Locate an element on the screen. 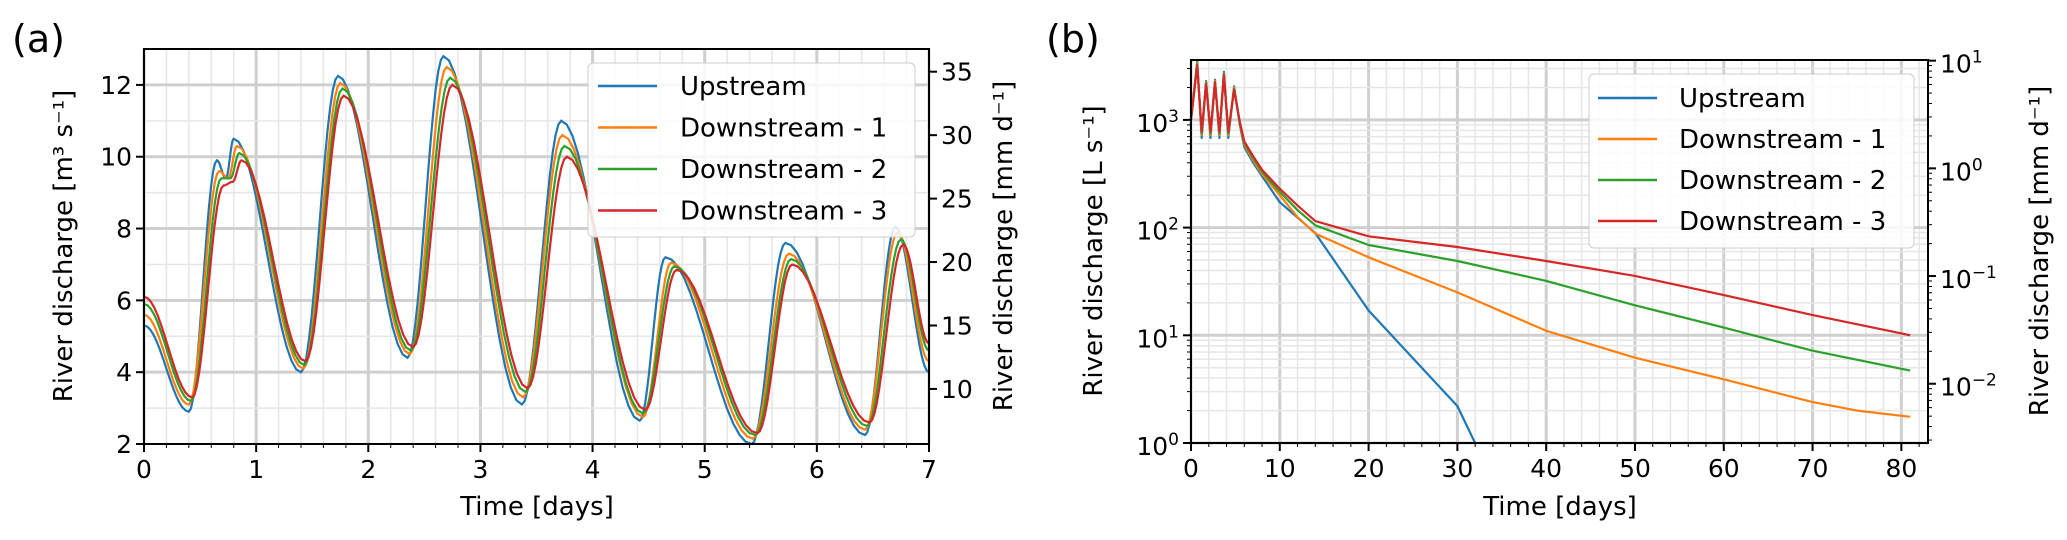 This screenshot has width=2067, height=540. y-tick-label: 12 is located at coordinates (116, 85).